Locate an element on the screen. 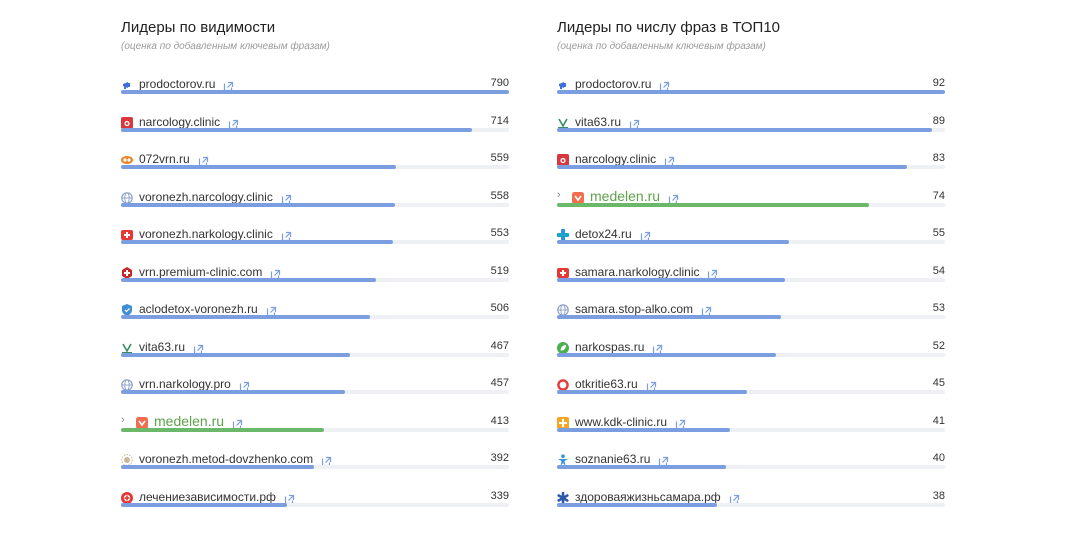 This screenshot has width=1067, height=542. score-value: 45 is located at coordinates (938, 383).